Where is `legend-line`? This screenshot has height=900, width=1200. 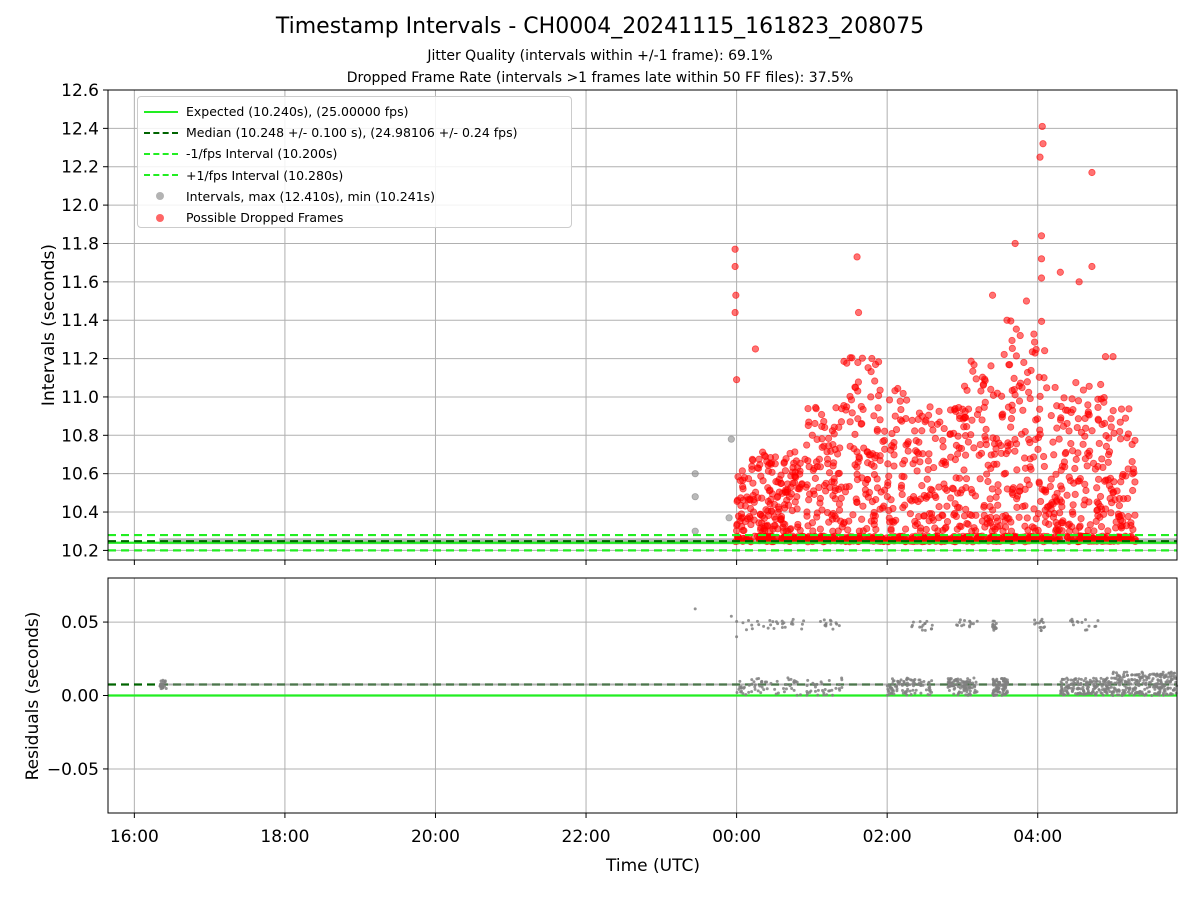 legend-line is located at coordinates (161, 132).